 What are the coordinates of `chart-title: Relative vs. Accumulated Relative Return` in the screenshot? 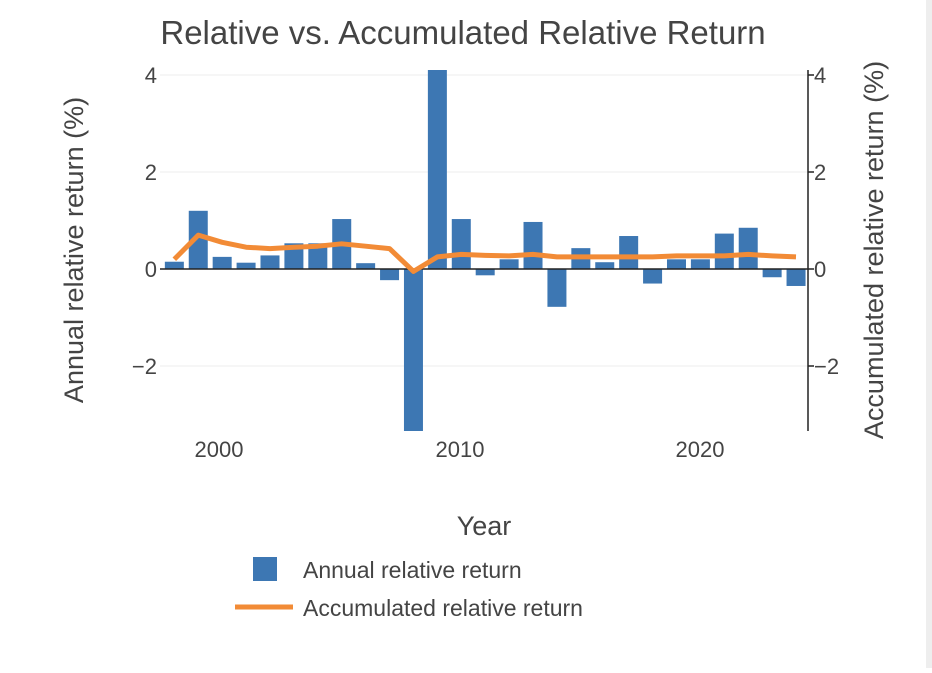 It's located at (462, 32).